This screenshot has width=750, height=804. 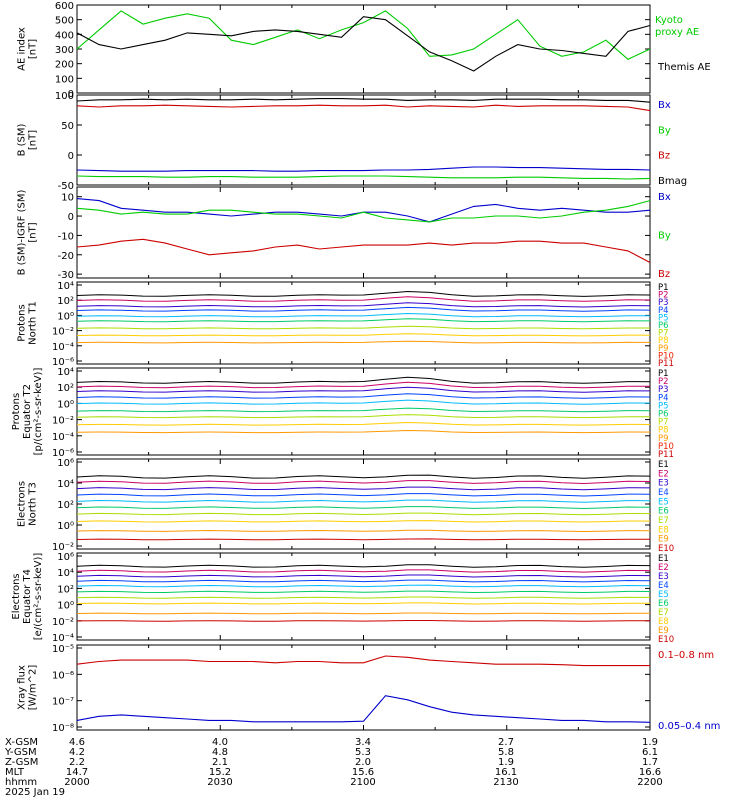 What do you see at coordinates (363, 250) in the screenshot?
I see `series-line-bz` at bounding box center [363, 250].